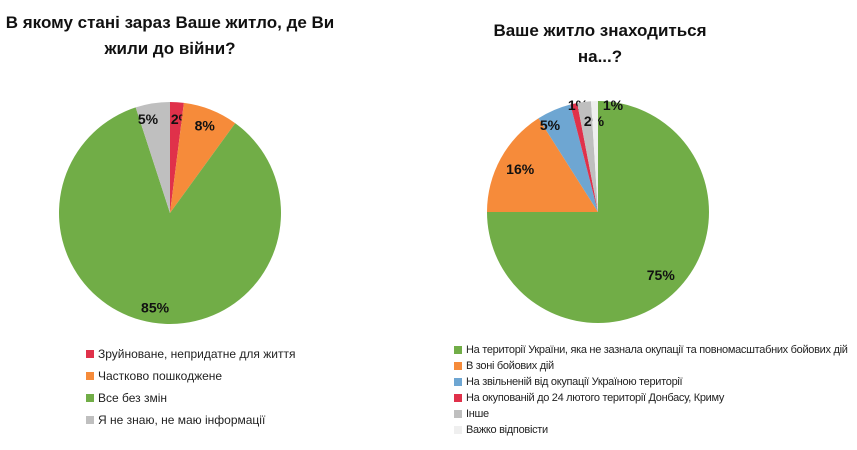  I want to click on legend-item: Я не знаю, не маю інформації, so click(190, 420).